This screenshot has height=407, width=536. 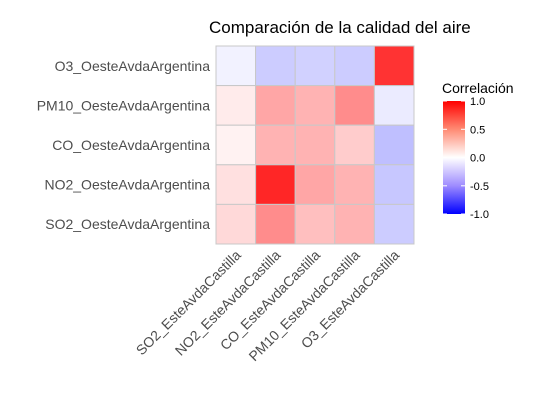 I want to click on y-tick-label: NO2_OesteAvdaArgentina, so click(x=127, y=185).